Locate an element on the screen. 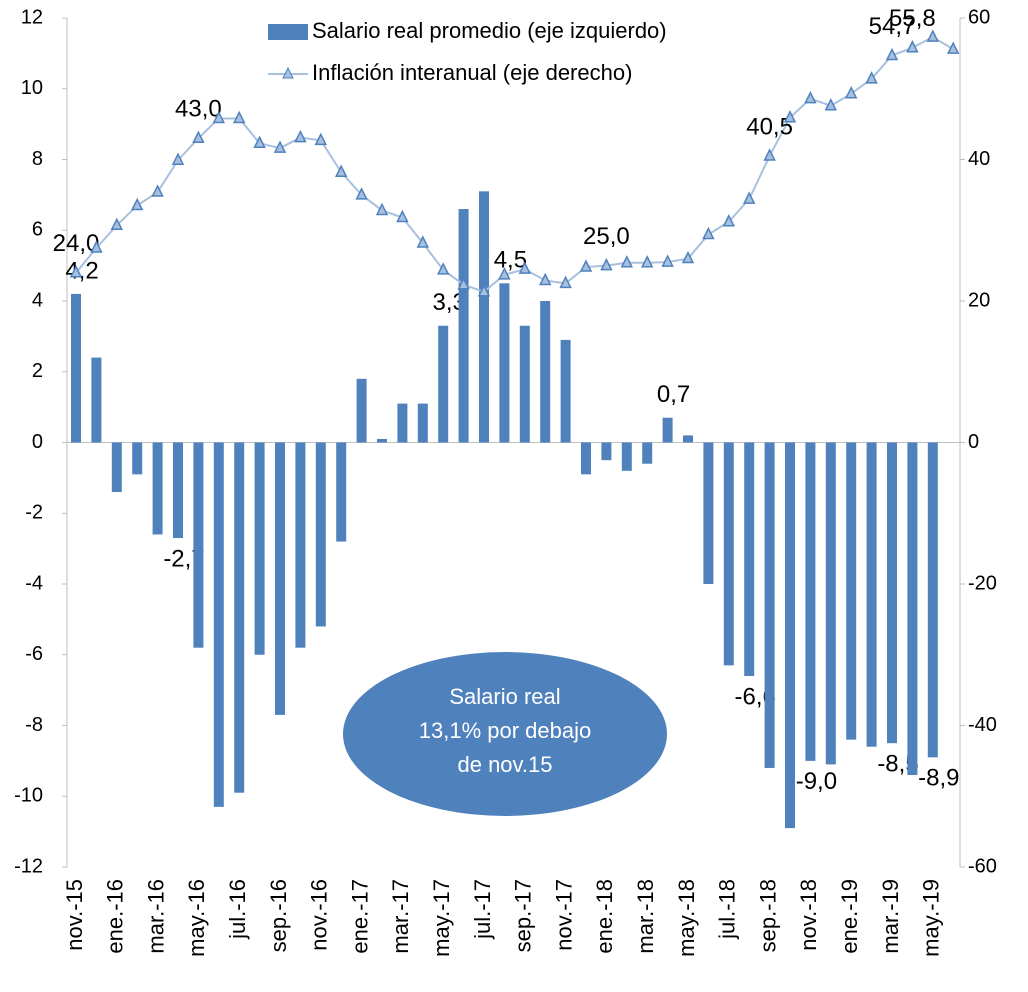 The height and width of the screenshot is (992, 1028). legend-swatch is located at coordinates (288, 32).